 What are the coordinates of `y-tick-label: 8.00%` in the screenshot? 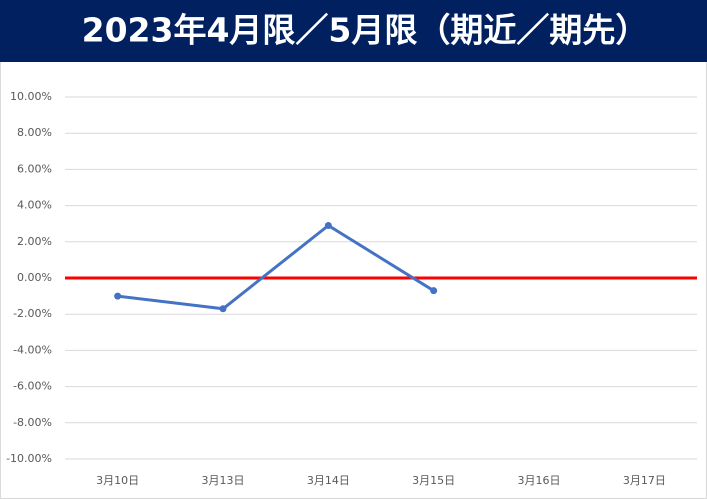 It's located at (34, 132).